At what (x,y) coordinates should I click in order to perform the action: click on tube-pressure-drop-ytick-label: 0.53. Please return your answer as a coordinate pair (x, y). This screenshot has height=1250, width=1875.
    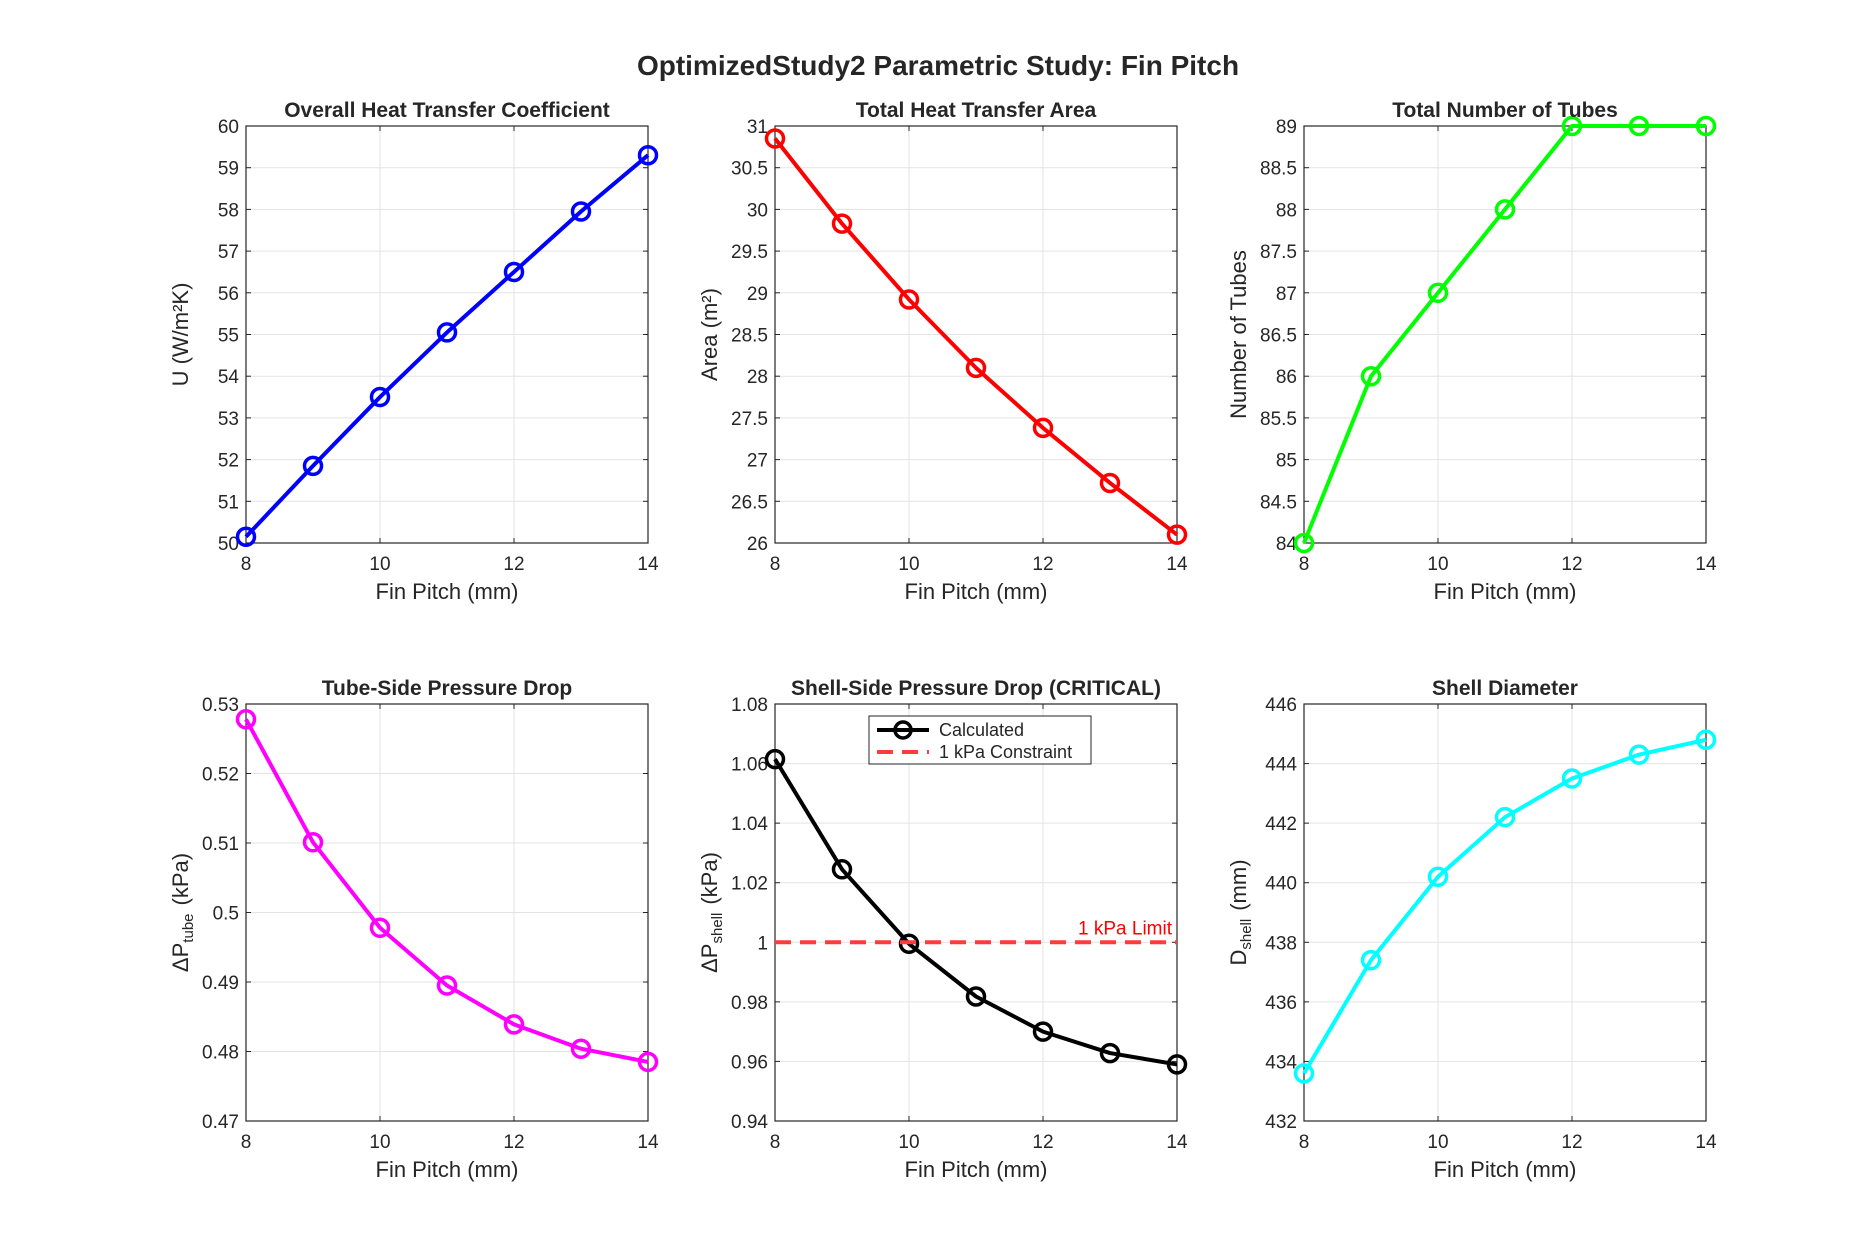
    Looking at the image, I should click on (220, 705).